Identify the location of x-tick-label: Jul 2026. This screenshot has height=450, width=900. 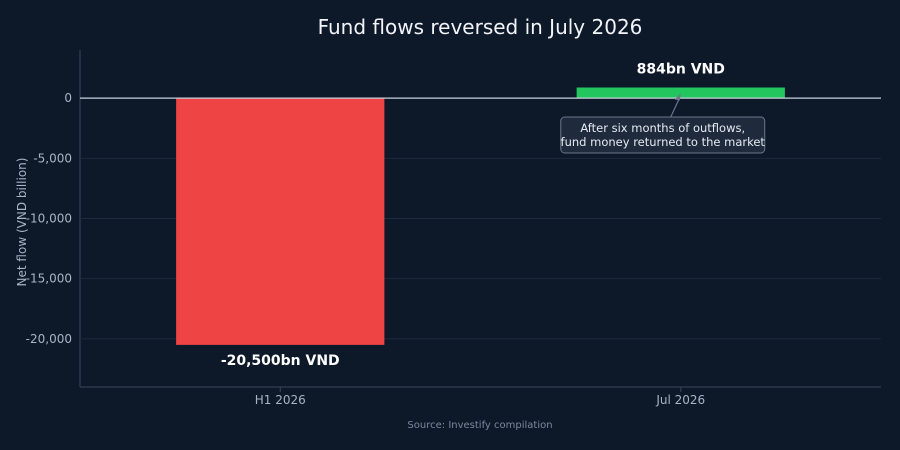
(680, 400).